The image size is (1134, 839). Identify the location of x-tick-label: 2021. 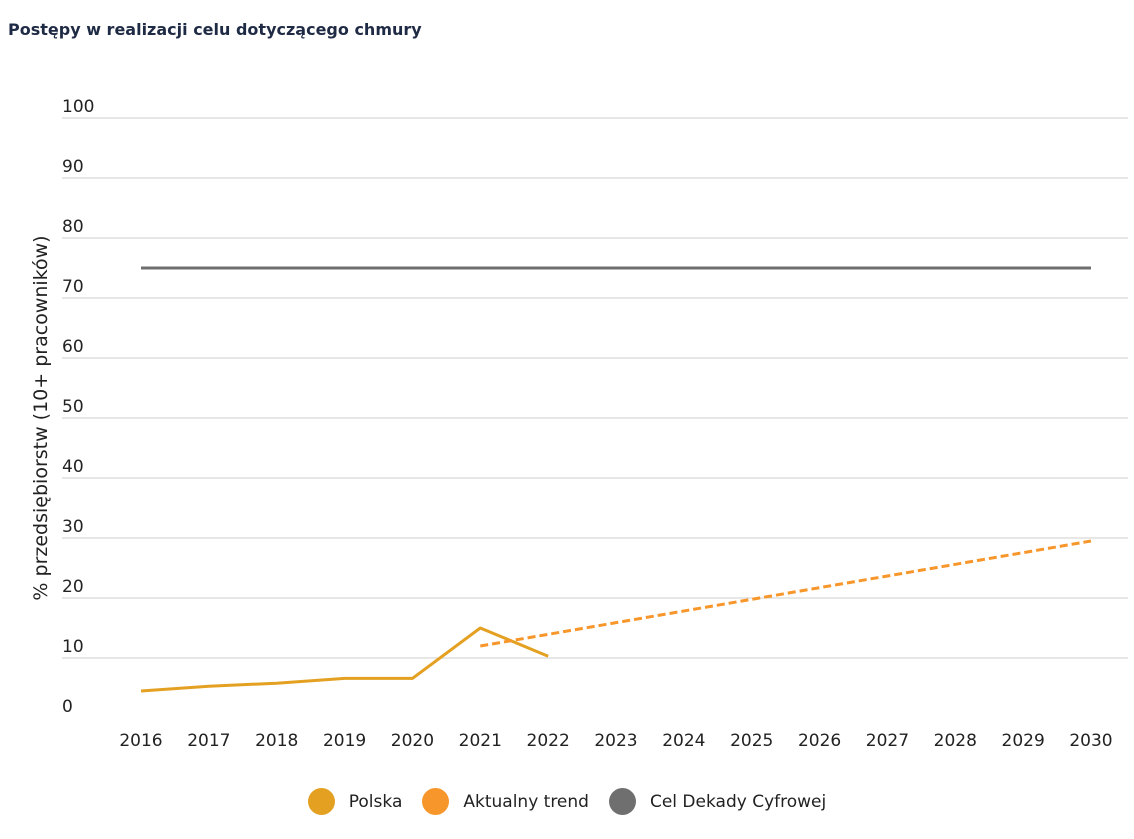
(480, 741).